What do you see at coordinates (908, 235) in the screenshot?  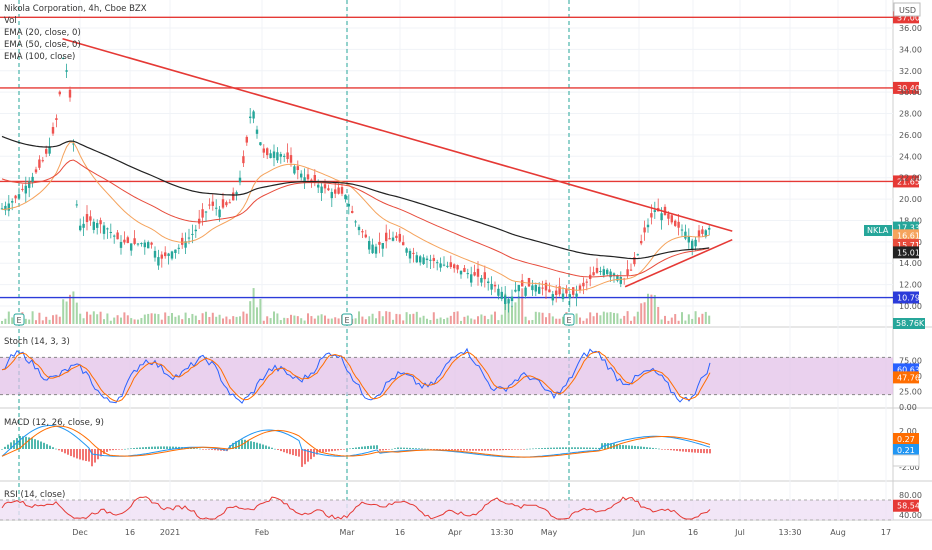 I see `price-badge-label: 16.61` at bounding box center [908, 235].